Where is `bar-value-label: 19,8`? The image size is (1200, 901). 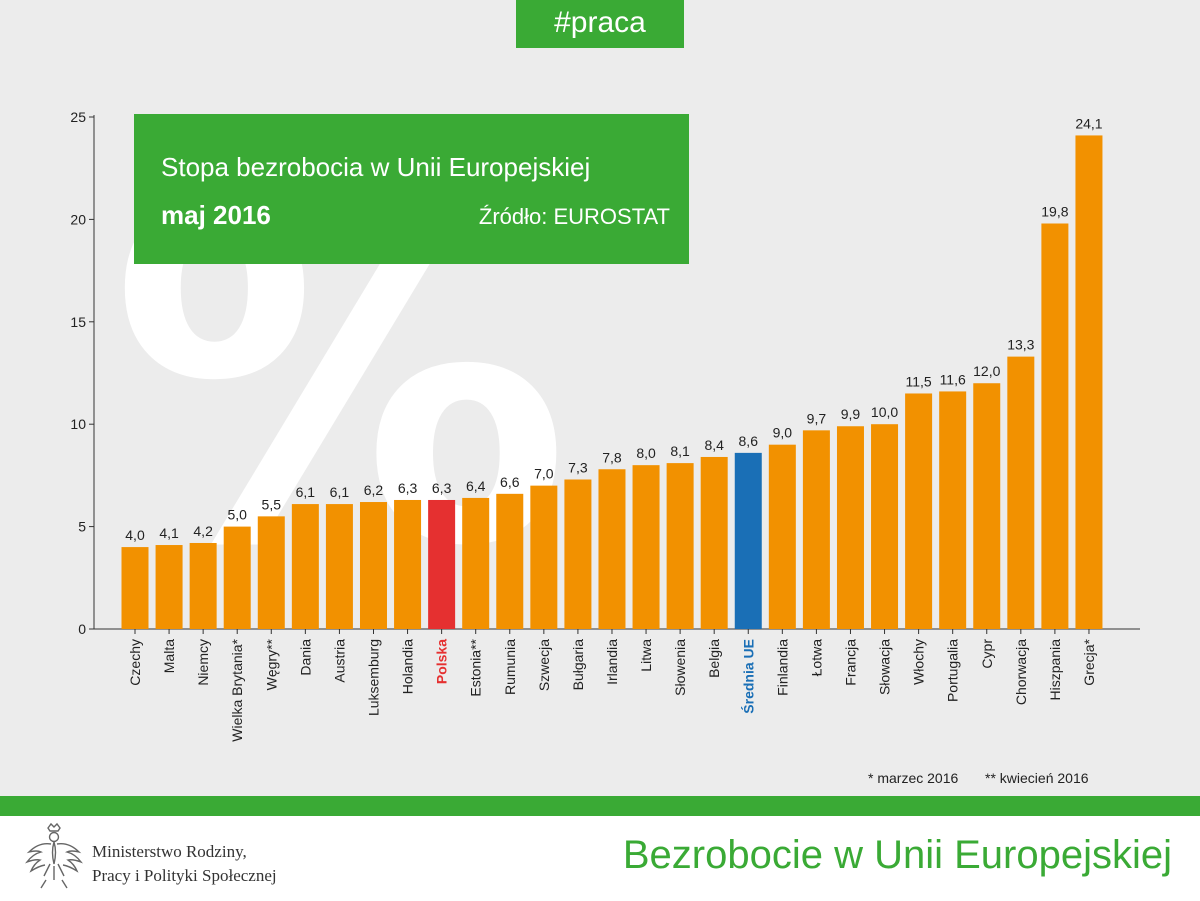 bar-value-label: 19,8 is located at coordinates (1054, 211).